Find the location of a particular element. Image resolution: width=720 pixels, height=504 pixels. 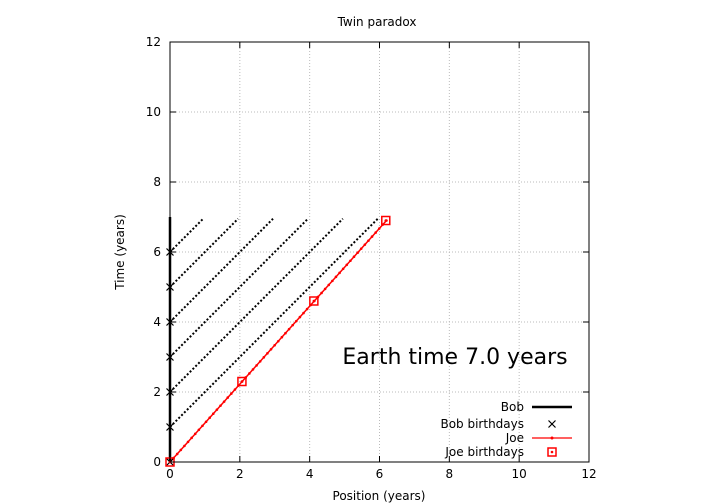

legend-label: Joe birthdays is located at coordinates (484, 452).